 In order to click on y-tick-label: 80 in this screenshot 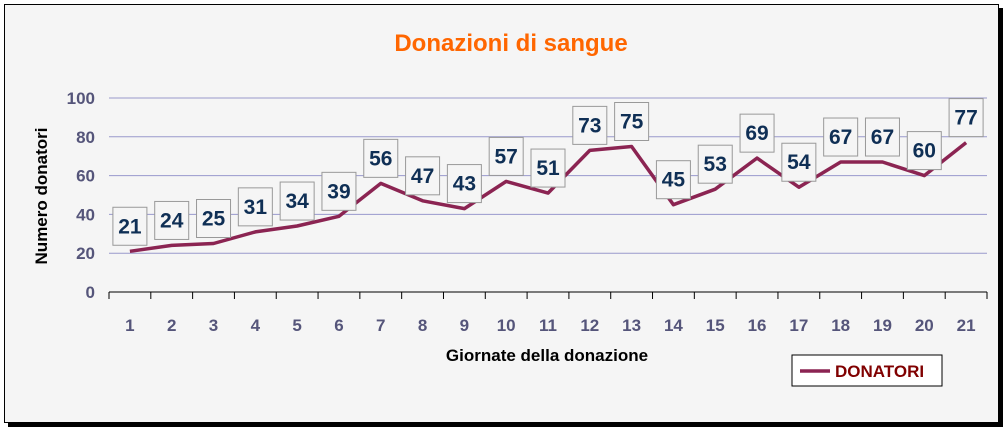, I will do `click(85, 137)`.